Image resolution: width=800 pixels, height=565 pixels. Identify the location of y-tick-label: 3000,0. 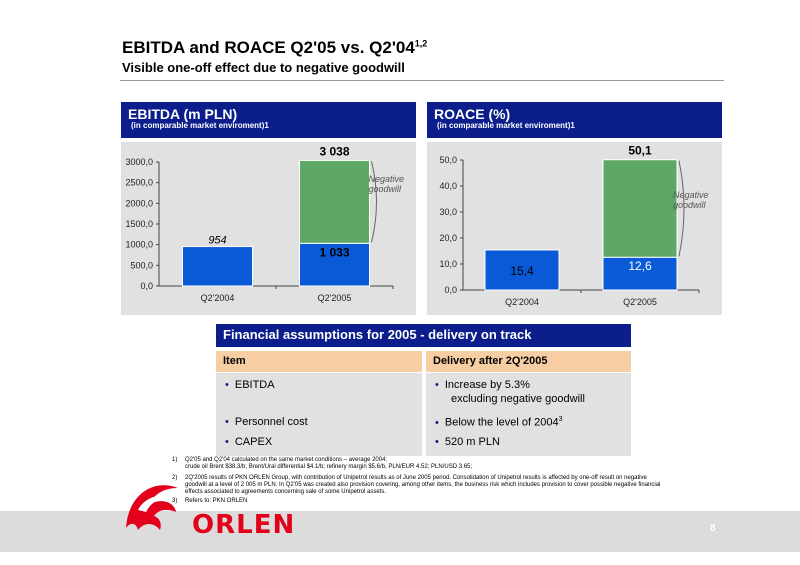
(139, 162).